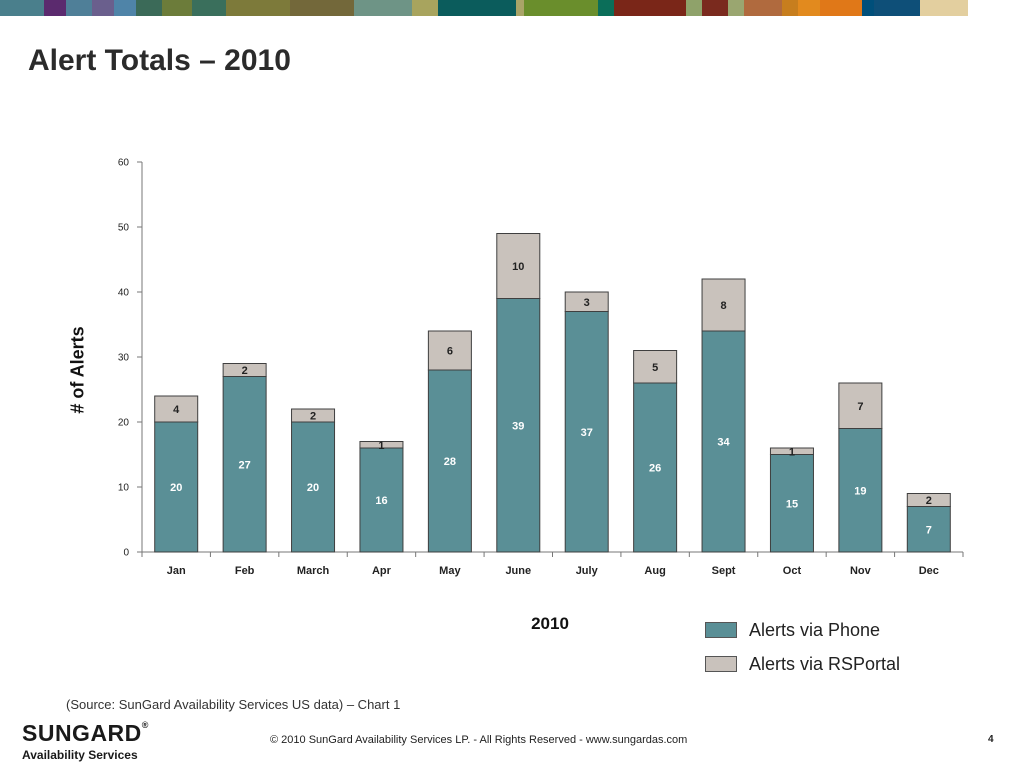 Image resolution: width=1024 pixels, height=768 pixels. I want to click on data-label-phone: 26, so click(655, 469).